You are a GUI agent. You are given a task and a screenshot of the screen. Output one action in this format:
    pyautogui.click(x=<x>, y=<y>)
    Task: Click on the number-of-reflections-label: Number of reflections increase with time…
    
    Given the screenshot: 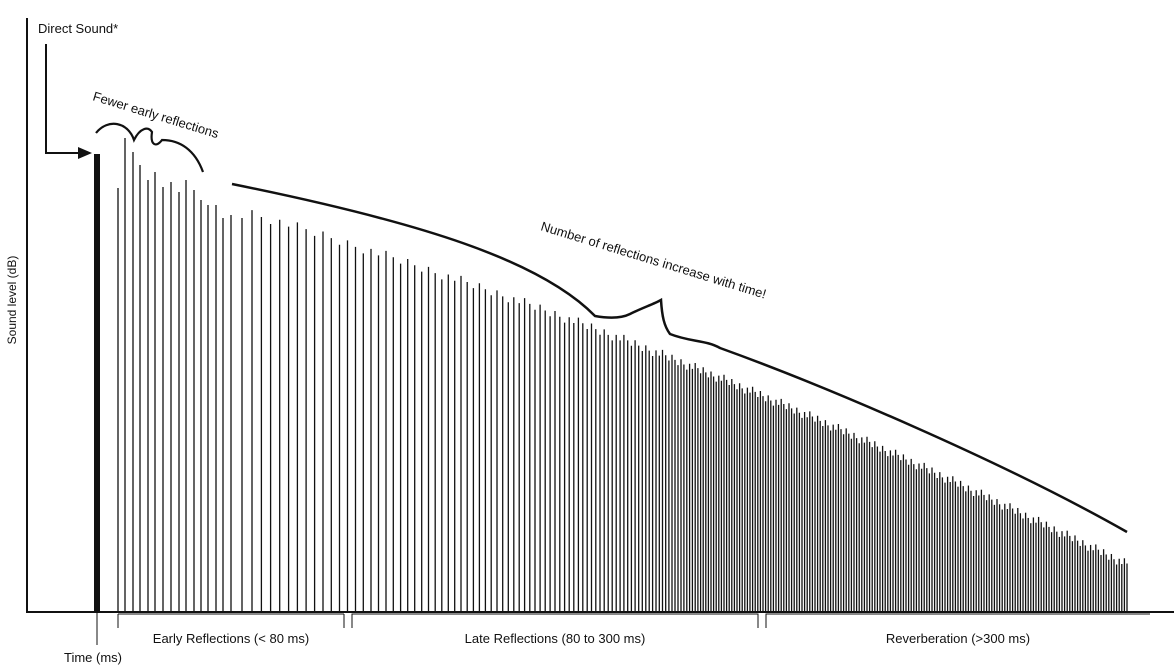 What is the action you would take?
    pyautogui.click(x=653, y=260)
    